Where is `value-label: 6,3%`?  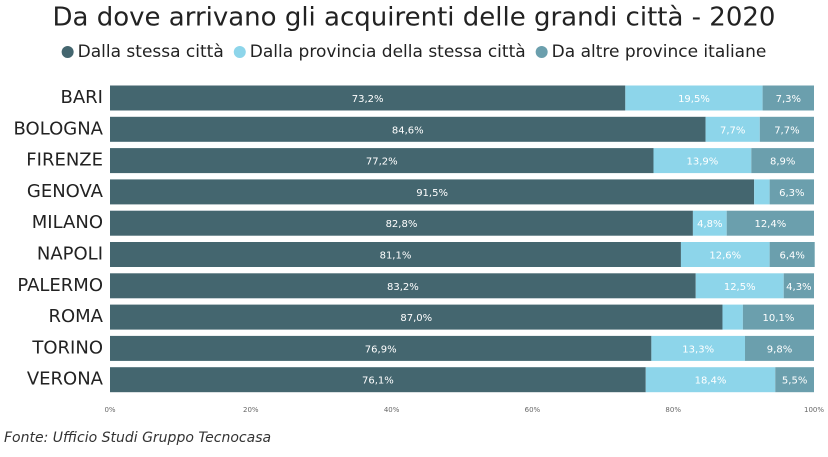 value-label: 6,3% is located at coordinates (791, 193).